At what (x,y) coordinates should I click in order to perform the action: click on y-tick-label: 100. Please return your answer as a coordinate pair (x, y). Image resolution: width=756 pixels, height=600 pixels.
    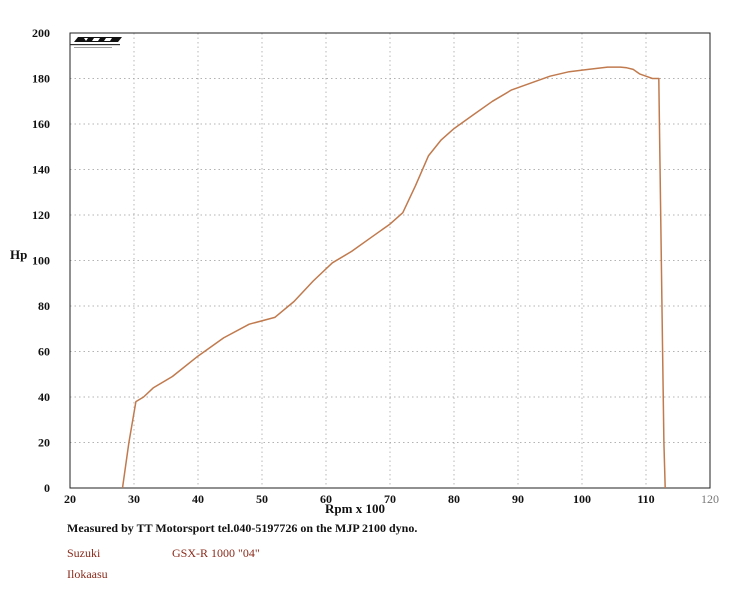
    Looking at the image, I should click on (41, 261).